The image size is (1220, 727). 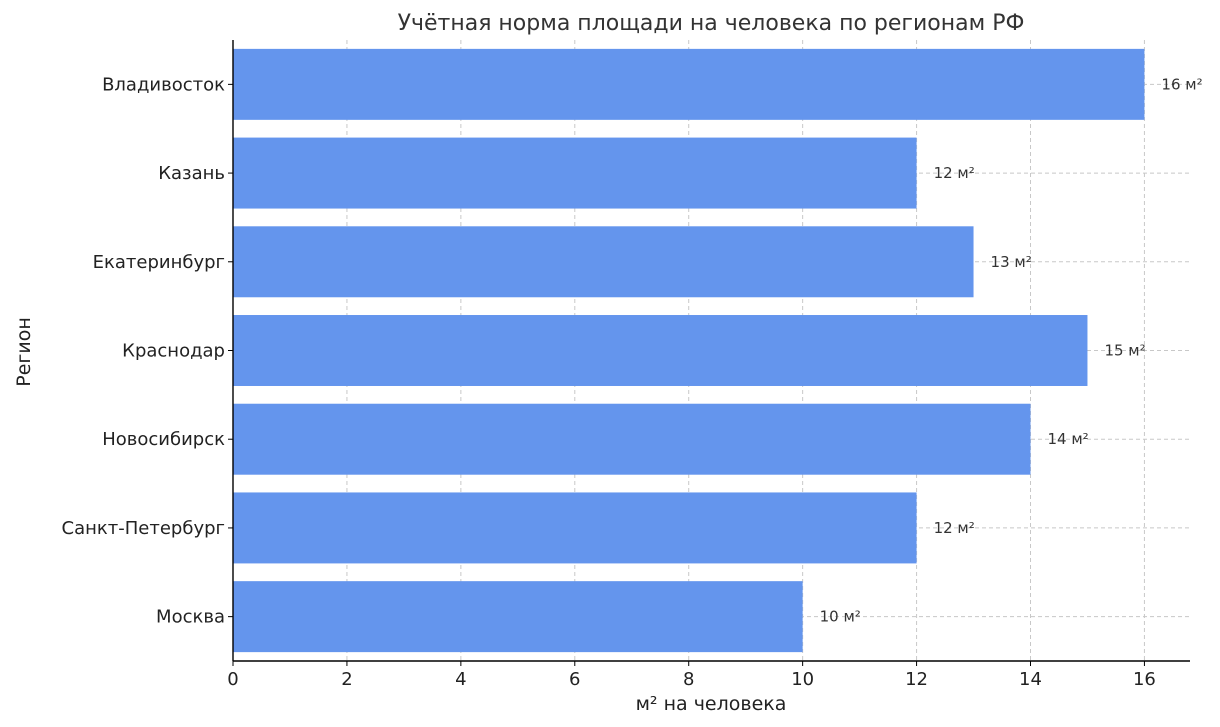 What do you see at coordinates (1124, 351) in the screenshot?
I see `data-label: 15 м²` at bounding box center [1124, 351].